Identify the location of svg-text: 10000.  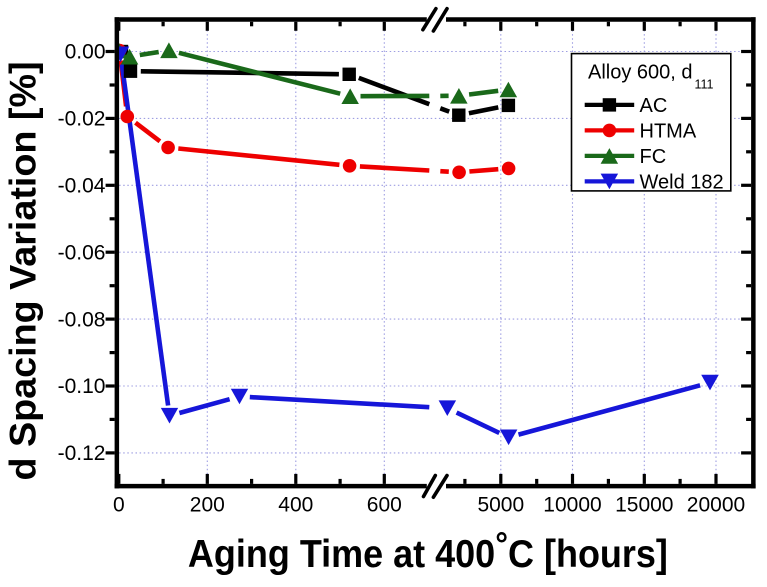
(572, 505).